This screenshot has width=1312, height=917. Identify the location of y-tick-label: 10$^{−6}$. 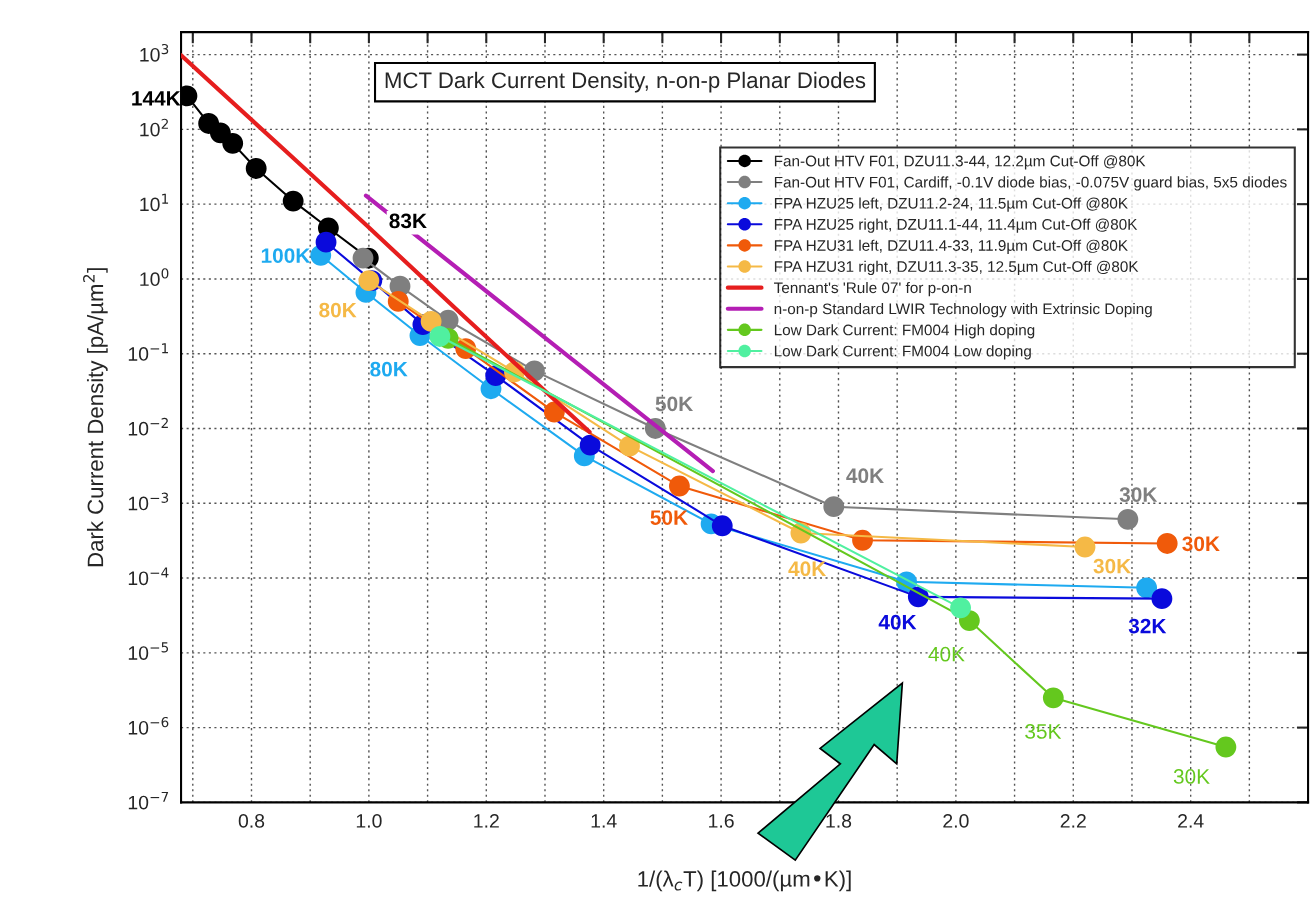
(148, 725).